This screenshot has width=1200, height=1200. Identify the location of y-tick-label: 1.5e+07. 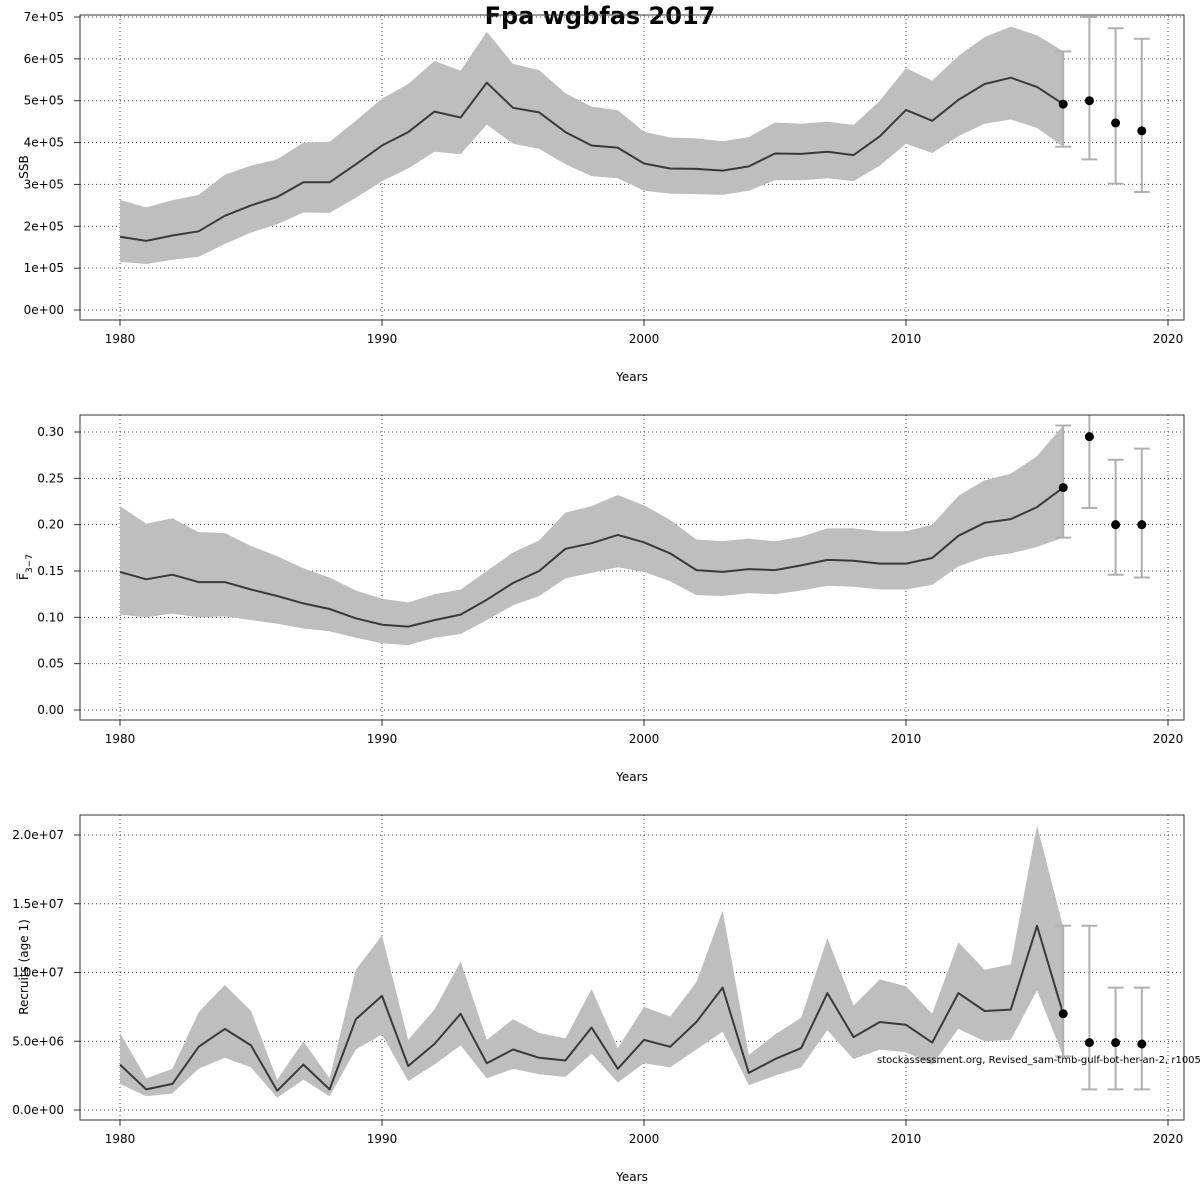
(38, 904).